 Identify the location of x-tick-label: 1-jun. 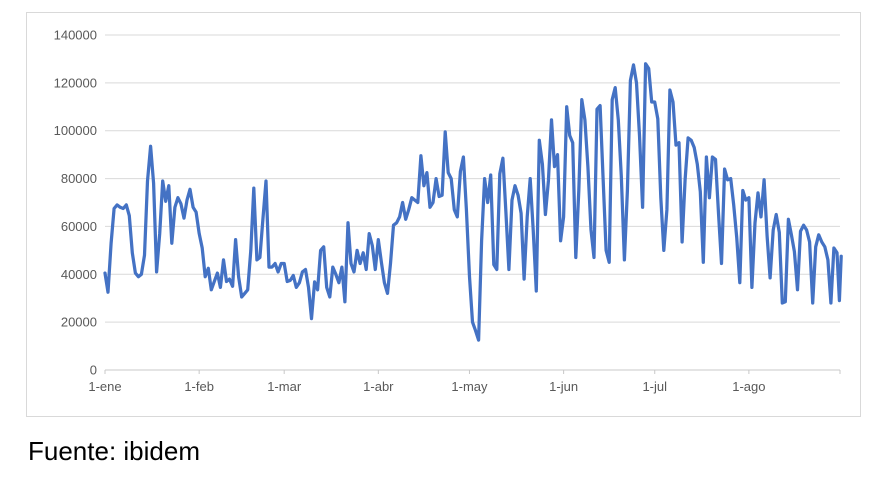
(563, 386).